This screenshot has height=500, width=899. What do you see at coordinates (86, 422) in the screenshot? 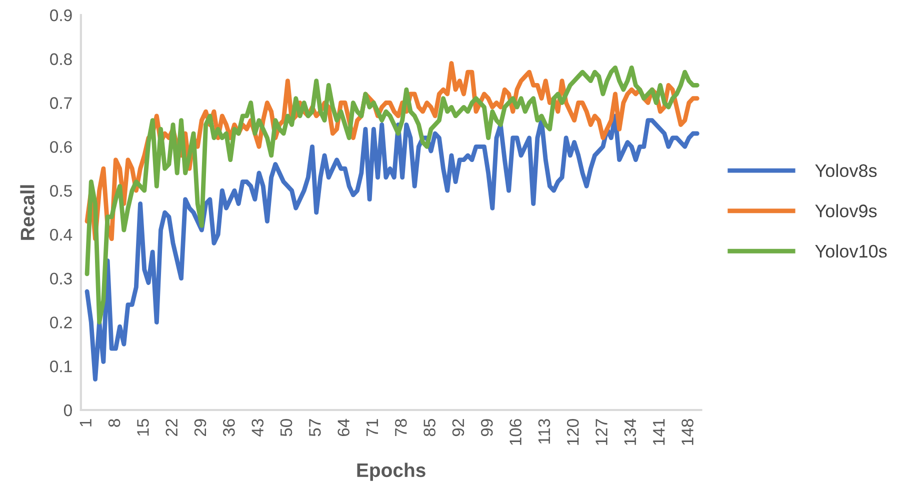
I see `x-tick-label: 1` at bounding box center [86, 422].